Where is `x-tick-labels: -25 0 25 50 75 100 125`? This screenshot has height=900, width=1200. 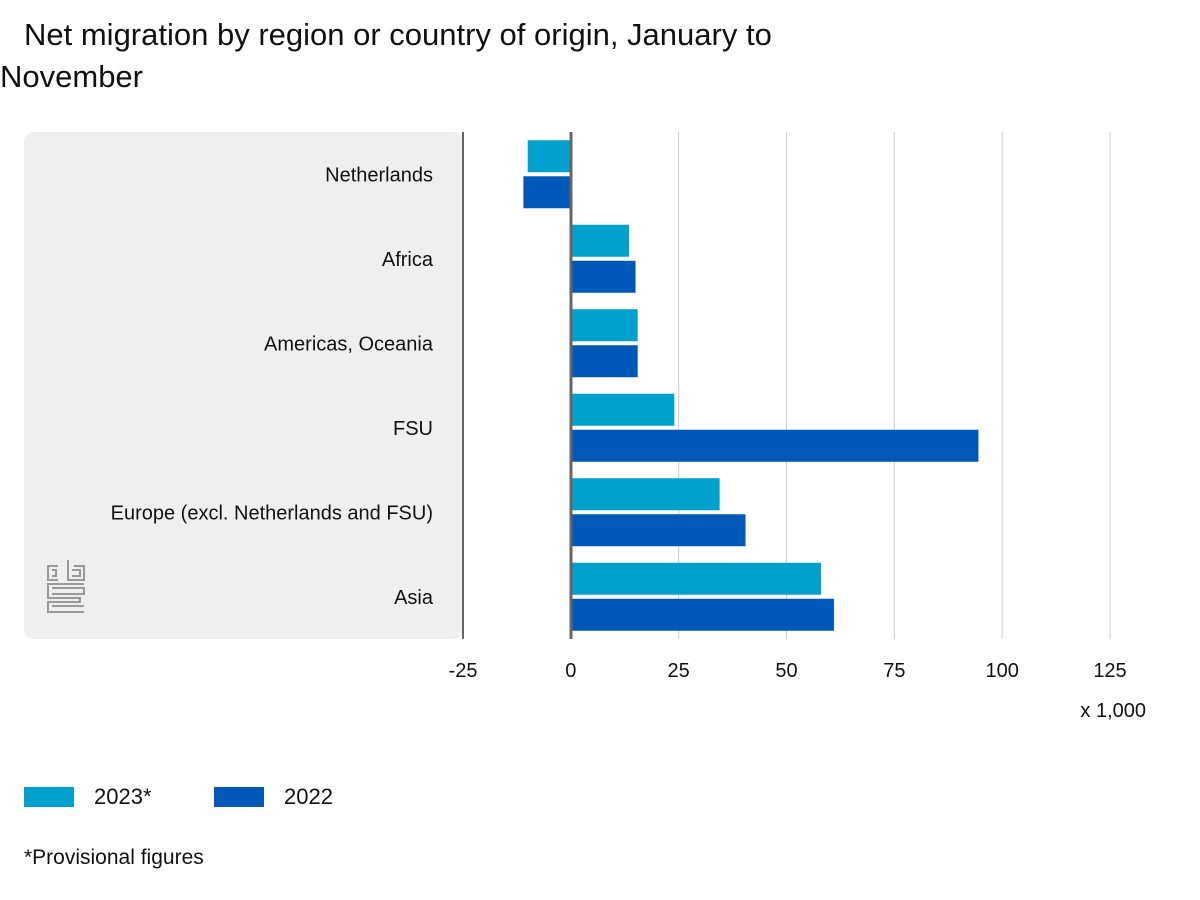
x-tick-labels: -25 0 25 50 75 100 125 is located at coordinates (788, 671).